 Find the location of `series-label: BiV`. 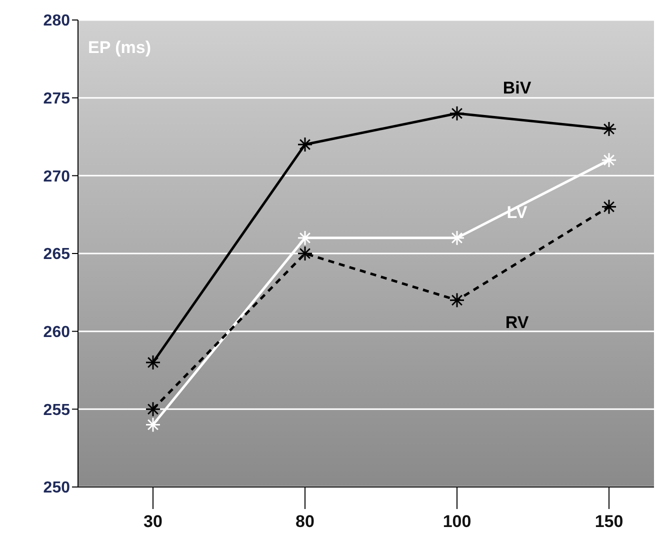

series-label: BiV is located at coordinates (517, 88).